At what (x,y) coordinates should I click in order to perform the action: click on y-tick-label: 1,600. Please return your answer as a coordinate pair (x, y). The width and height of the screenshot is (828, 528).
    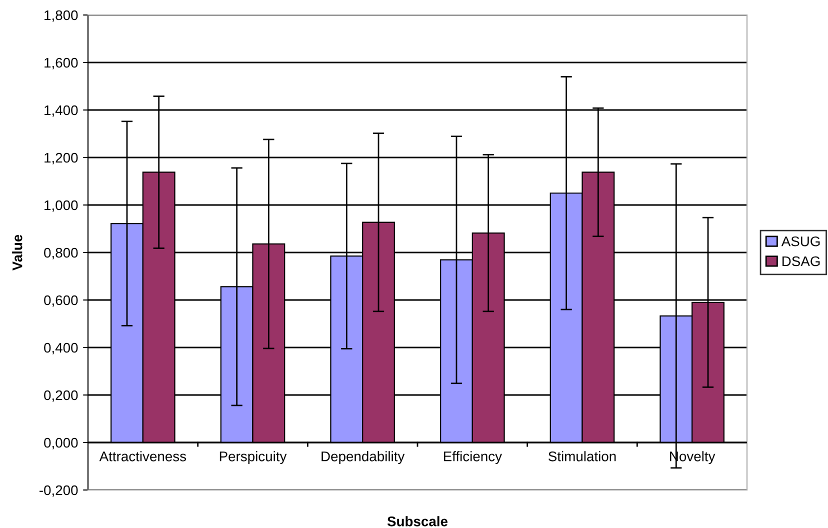
    Looking at the image, I should click on (61, 64).